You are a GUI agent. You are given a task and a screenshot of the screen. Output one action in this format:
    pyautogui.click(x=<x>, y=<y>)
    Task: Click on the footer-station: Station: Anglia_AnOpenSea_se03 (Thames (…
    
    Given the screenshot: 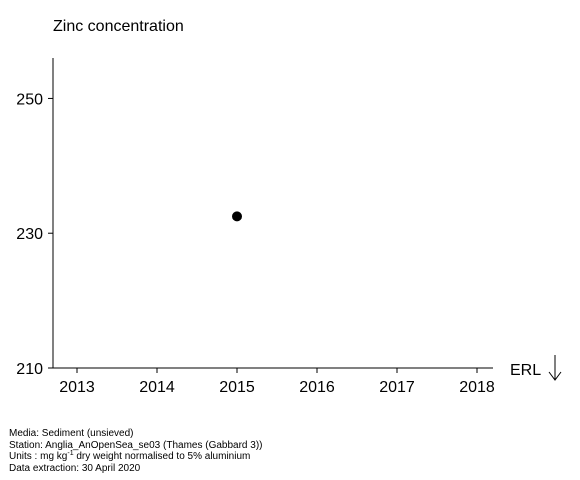 What is the action you would take?
    pyautogui.click(x=136, y=445)
    